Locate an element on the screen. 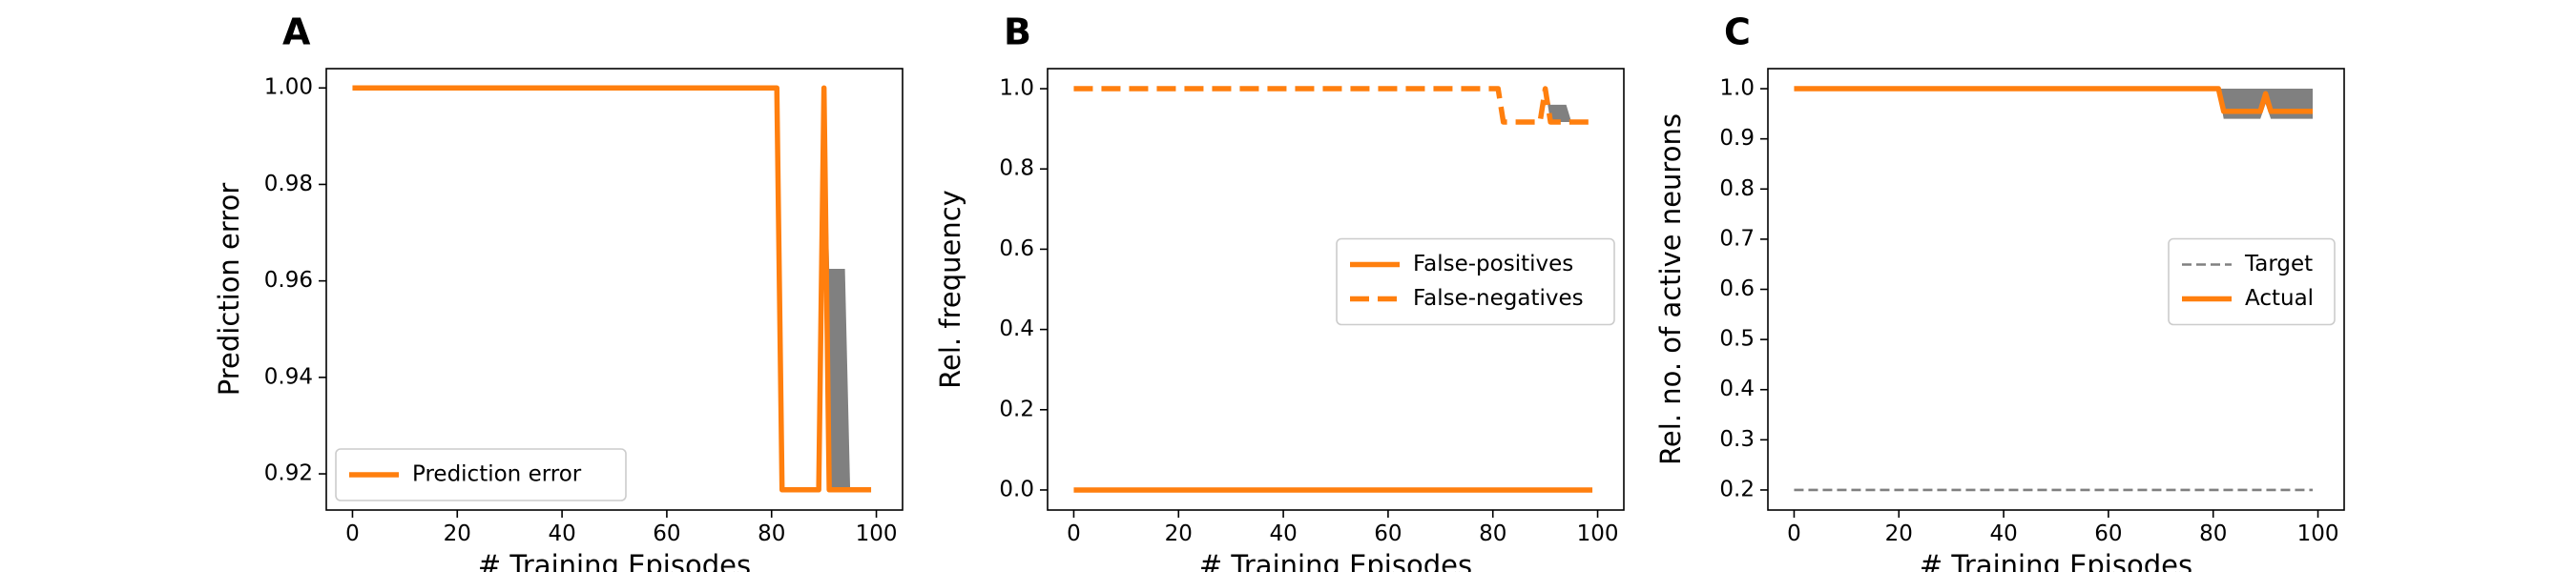 The height and width of the screenshot is (572, 2576). y-tick-label: 0.9 is located at coordinates (1737, 139).